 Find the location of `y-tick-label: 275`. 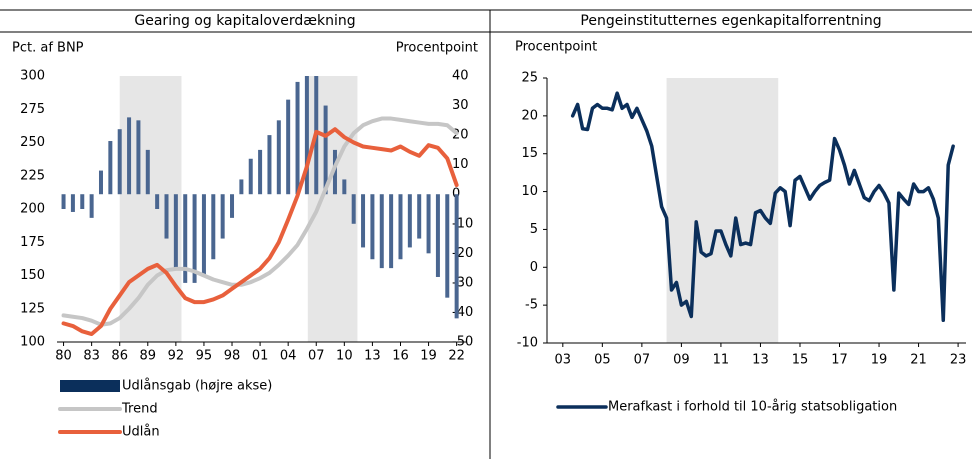

y-tick-label: 275 is located at coordinates (32, 109).